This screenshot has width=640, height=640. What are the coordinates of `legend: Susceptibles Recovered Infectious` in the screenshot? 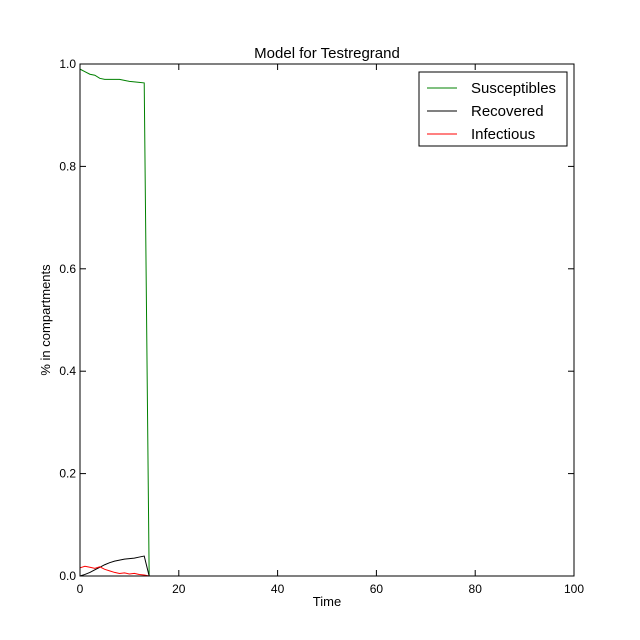 It's located at (493, 109).